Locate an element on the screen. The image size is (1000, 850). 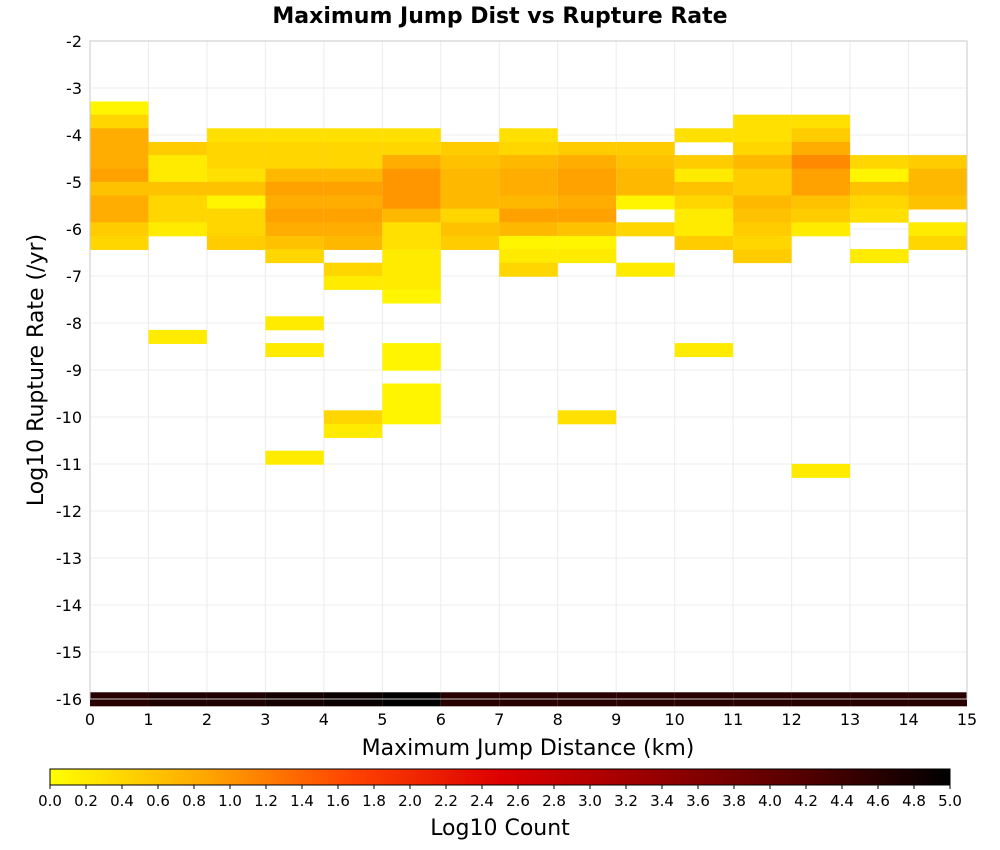
y-tick-label: -2 is located at coordinates (74, 41).